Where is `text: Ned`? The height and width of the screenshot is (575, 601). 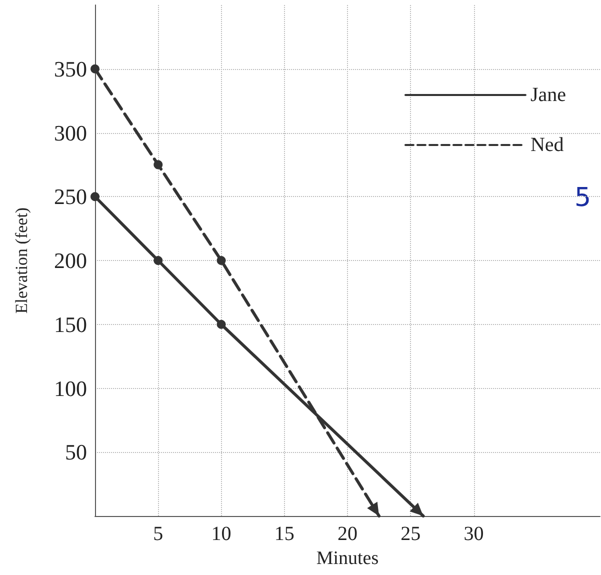 text: Ned is located at coordinates (547, 145).